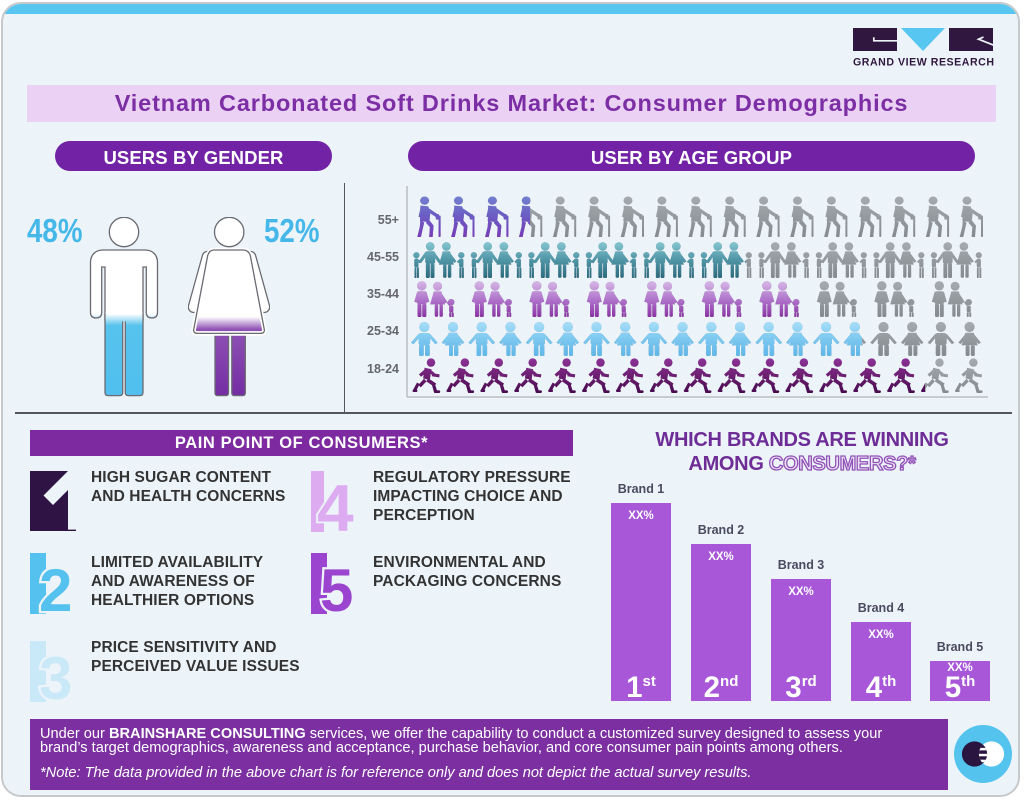 The image size is (1025, 801). I want to click on svg-text: 5, so click(336, 587).